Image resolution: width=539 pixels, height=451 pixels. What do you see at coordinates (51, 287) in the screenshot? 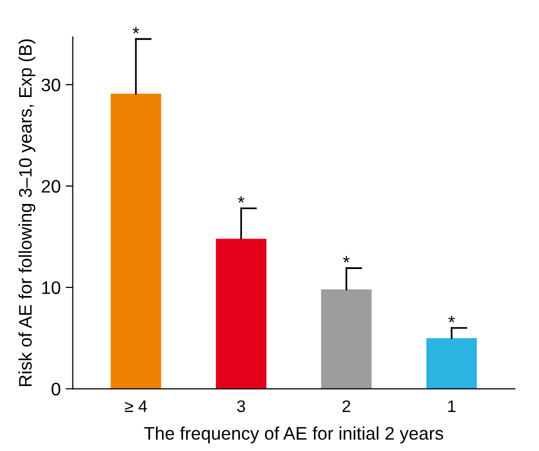
I see `y-tick-label: 10` at bounding box center [51, 287].